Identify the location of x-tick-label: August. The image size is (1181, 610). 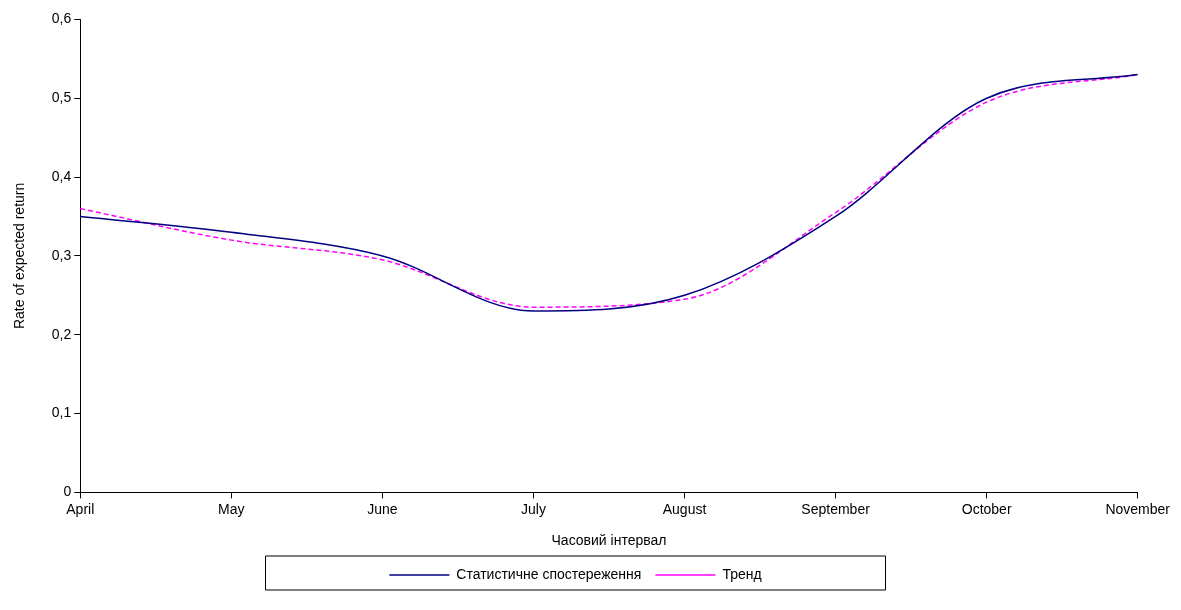
(684, 508).